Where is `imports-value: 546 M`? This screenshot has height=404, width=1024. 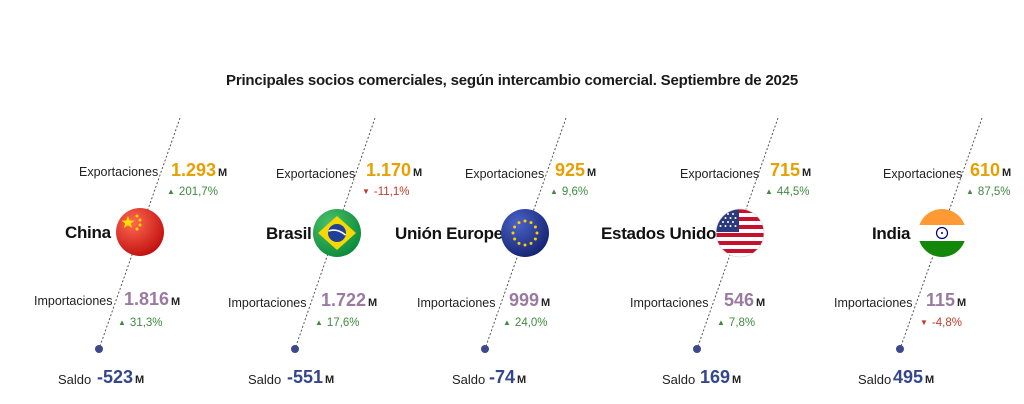 imports-value: 546 M is located at coordinates (745, 300).